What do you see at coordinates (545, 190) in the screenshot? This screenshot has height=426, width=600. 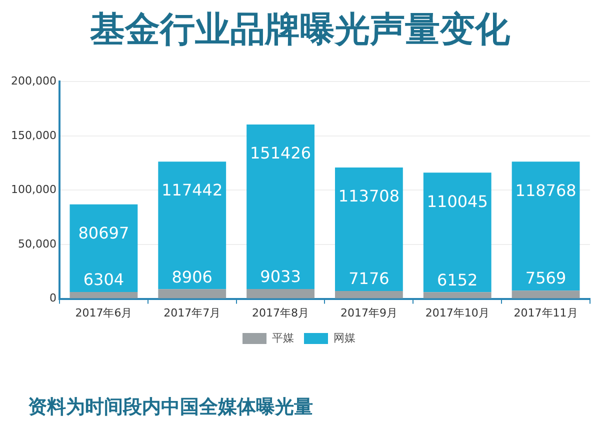 I see `data-label: 118768` at bounding box center [545, 190].